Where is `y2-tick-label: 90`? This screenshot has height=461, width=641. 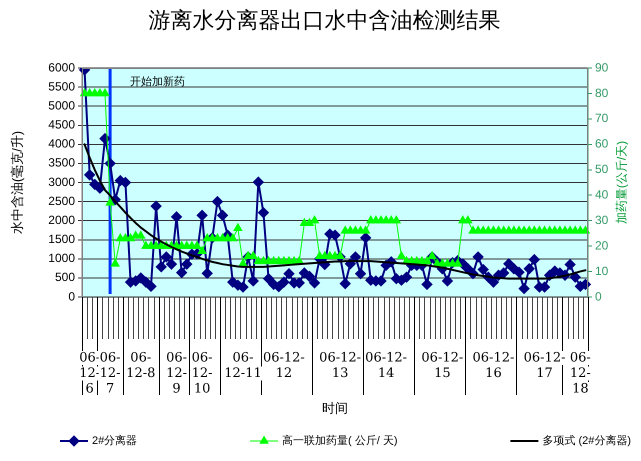 y2-tick-label: 90 is located at coordinates (602, 67).